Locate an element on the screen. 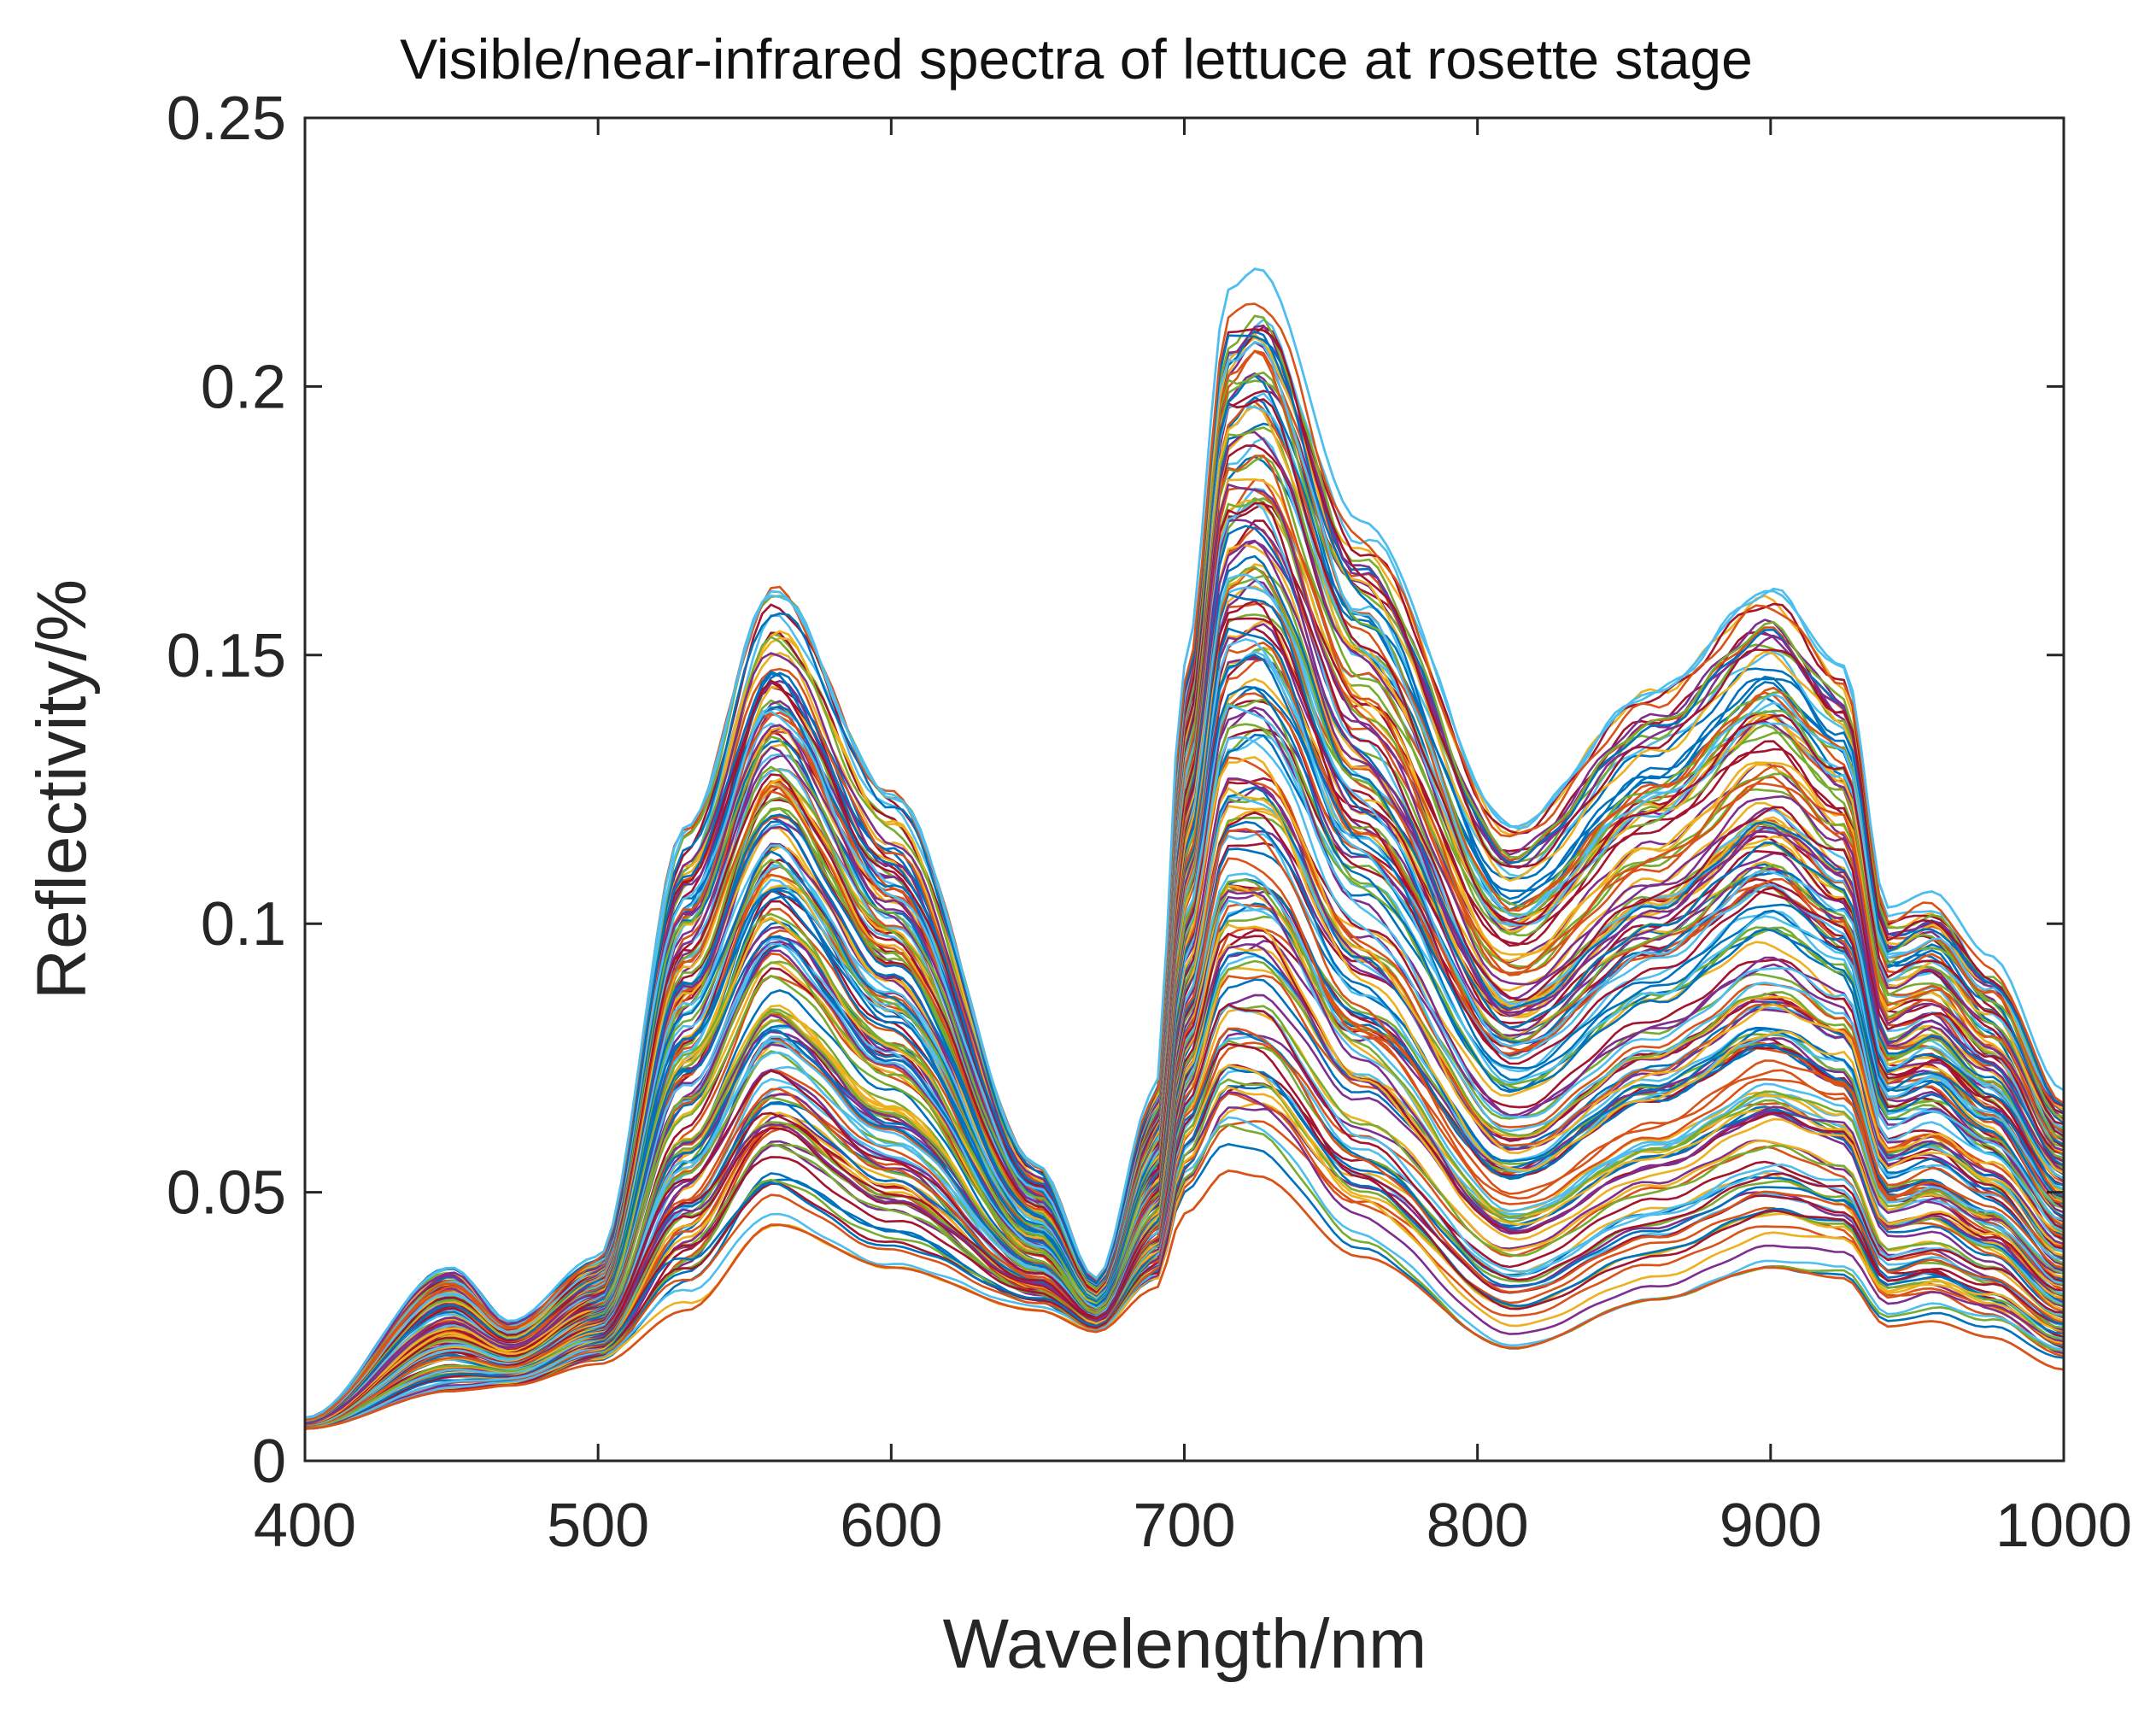  y-tick-label: 0 is located at coordinates (269, 1462).